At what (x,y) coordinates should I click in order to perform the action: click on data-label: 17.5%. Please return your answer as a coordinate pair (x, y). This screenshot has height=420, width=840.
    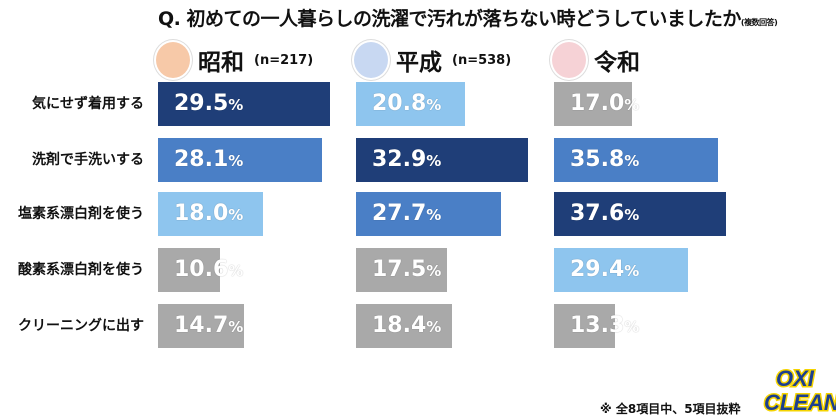
    Looking at the image, I should click on (407, 269).